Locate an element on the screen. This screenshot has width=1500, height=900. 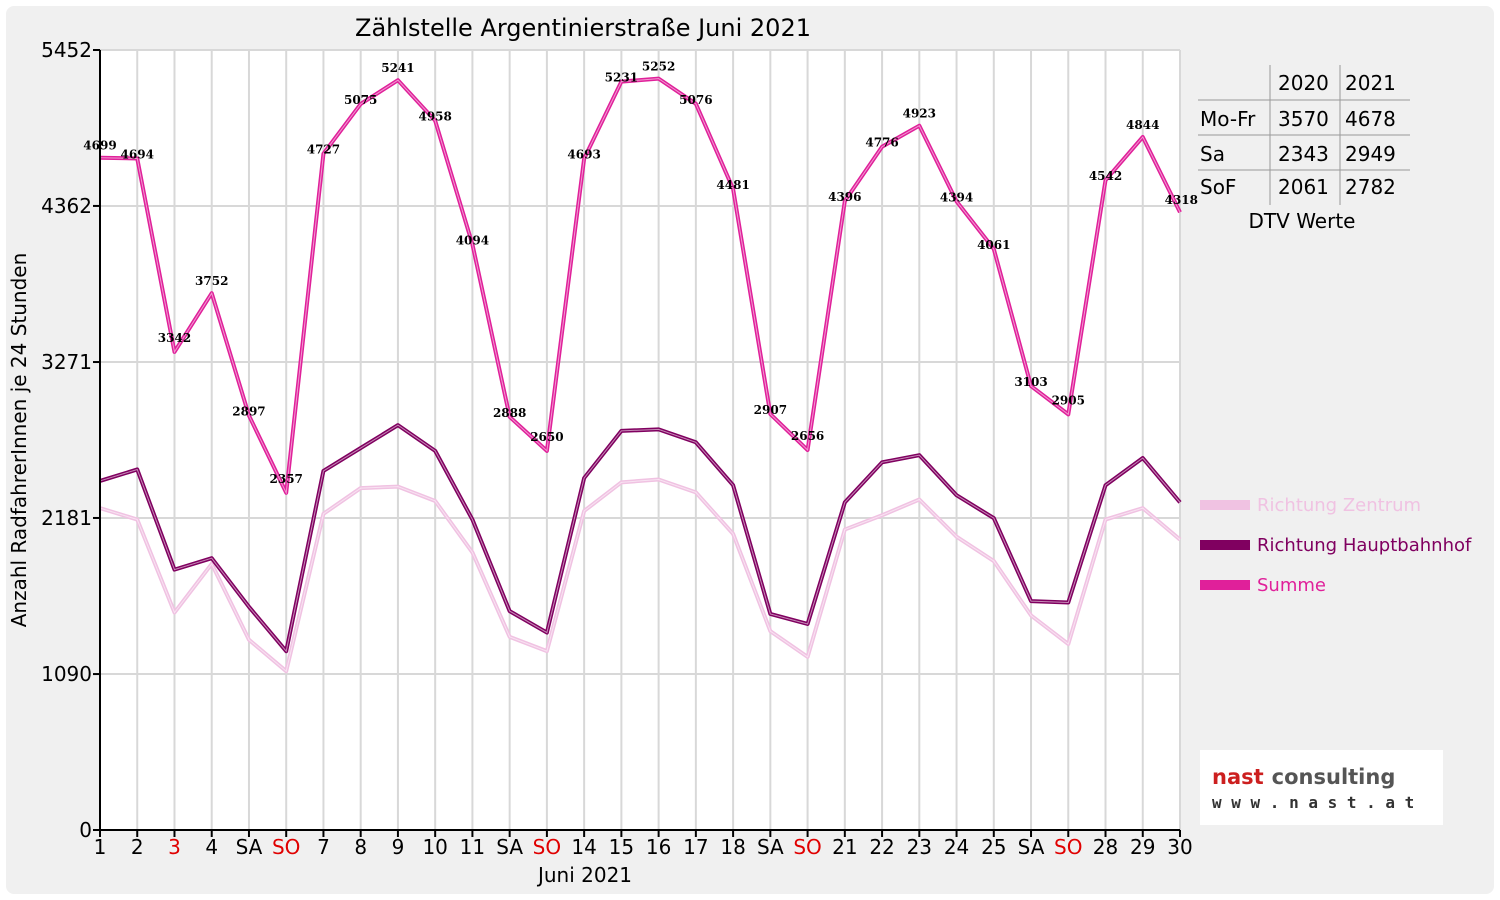
data-label-29: 4318 is located at coordinates (1181, 200).